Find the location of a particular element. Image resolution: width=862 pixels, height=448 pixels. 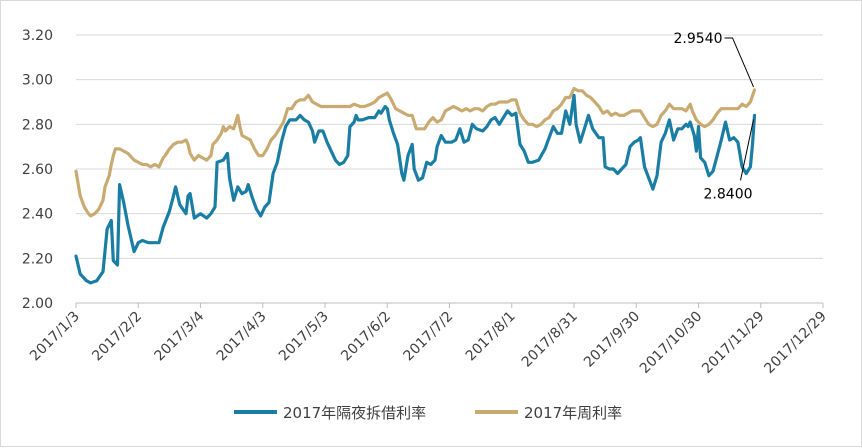

x-tick-label: 2017/7/2 is located at coordinates (429, 337).